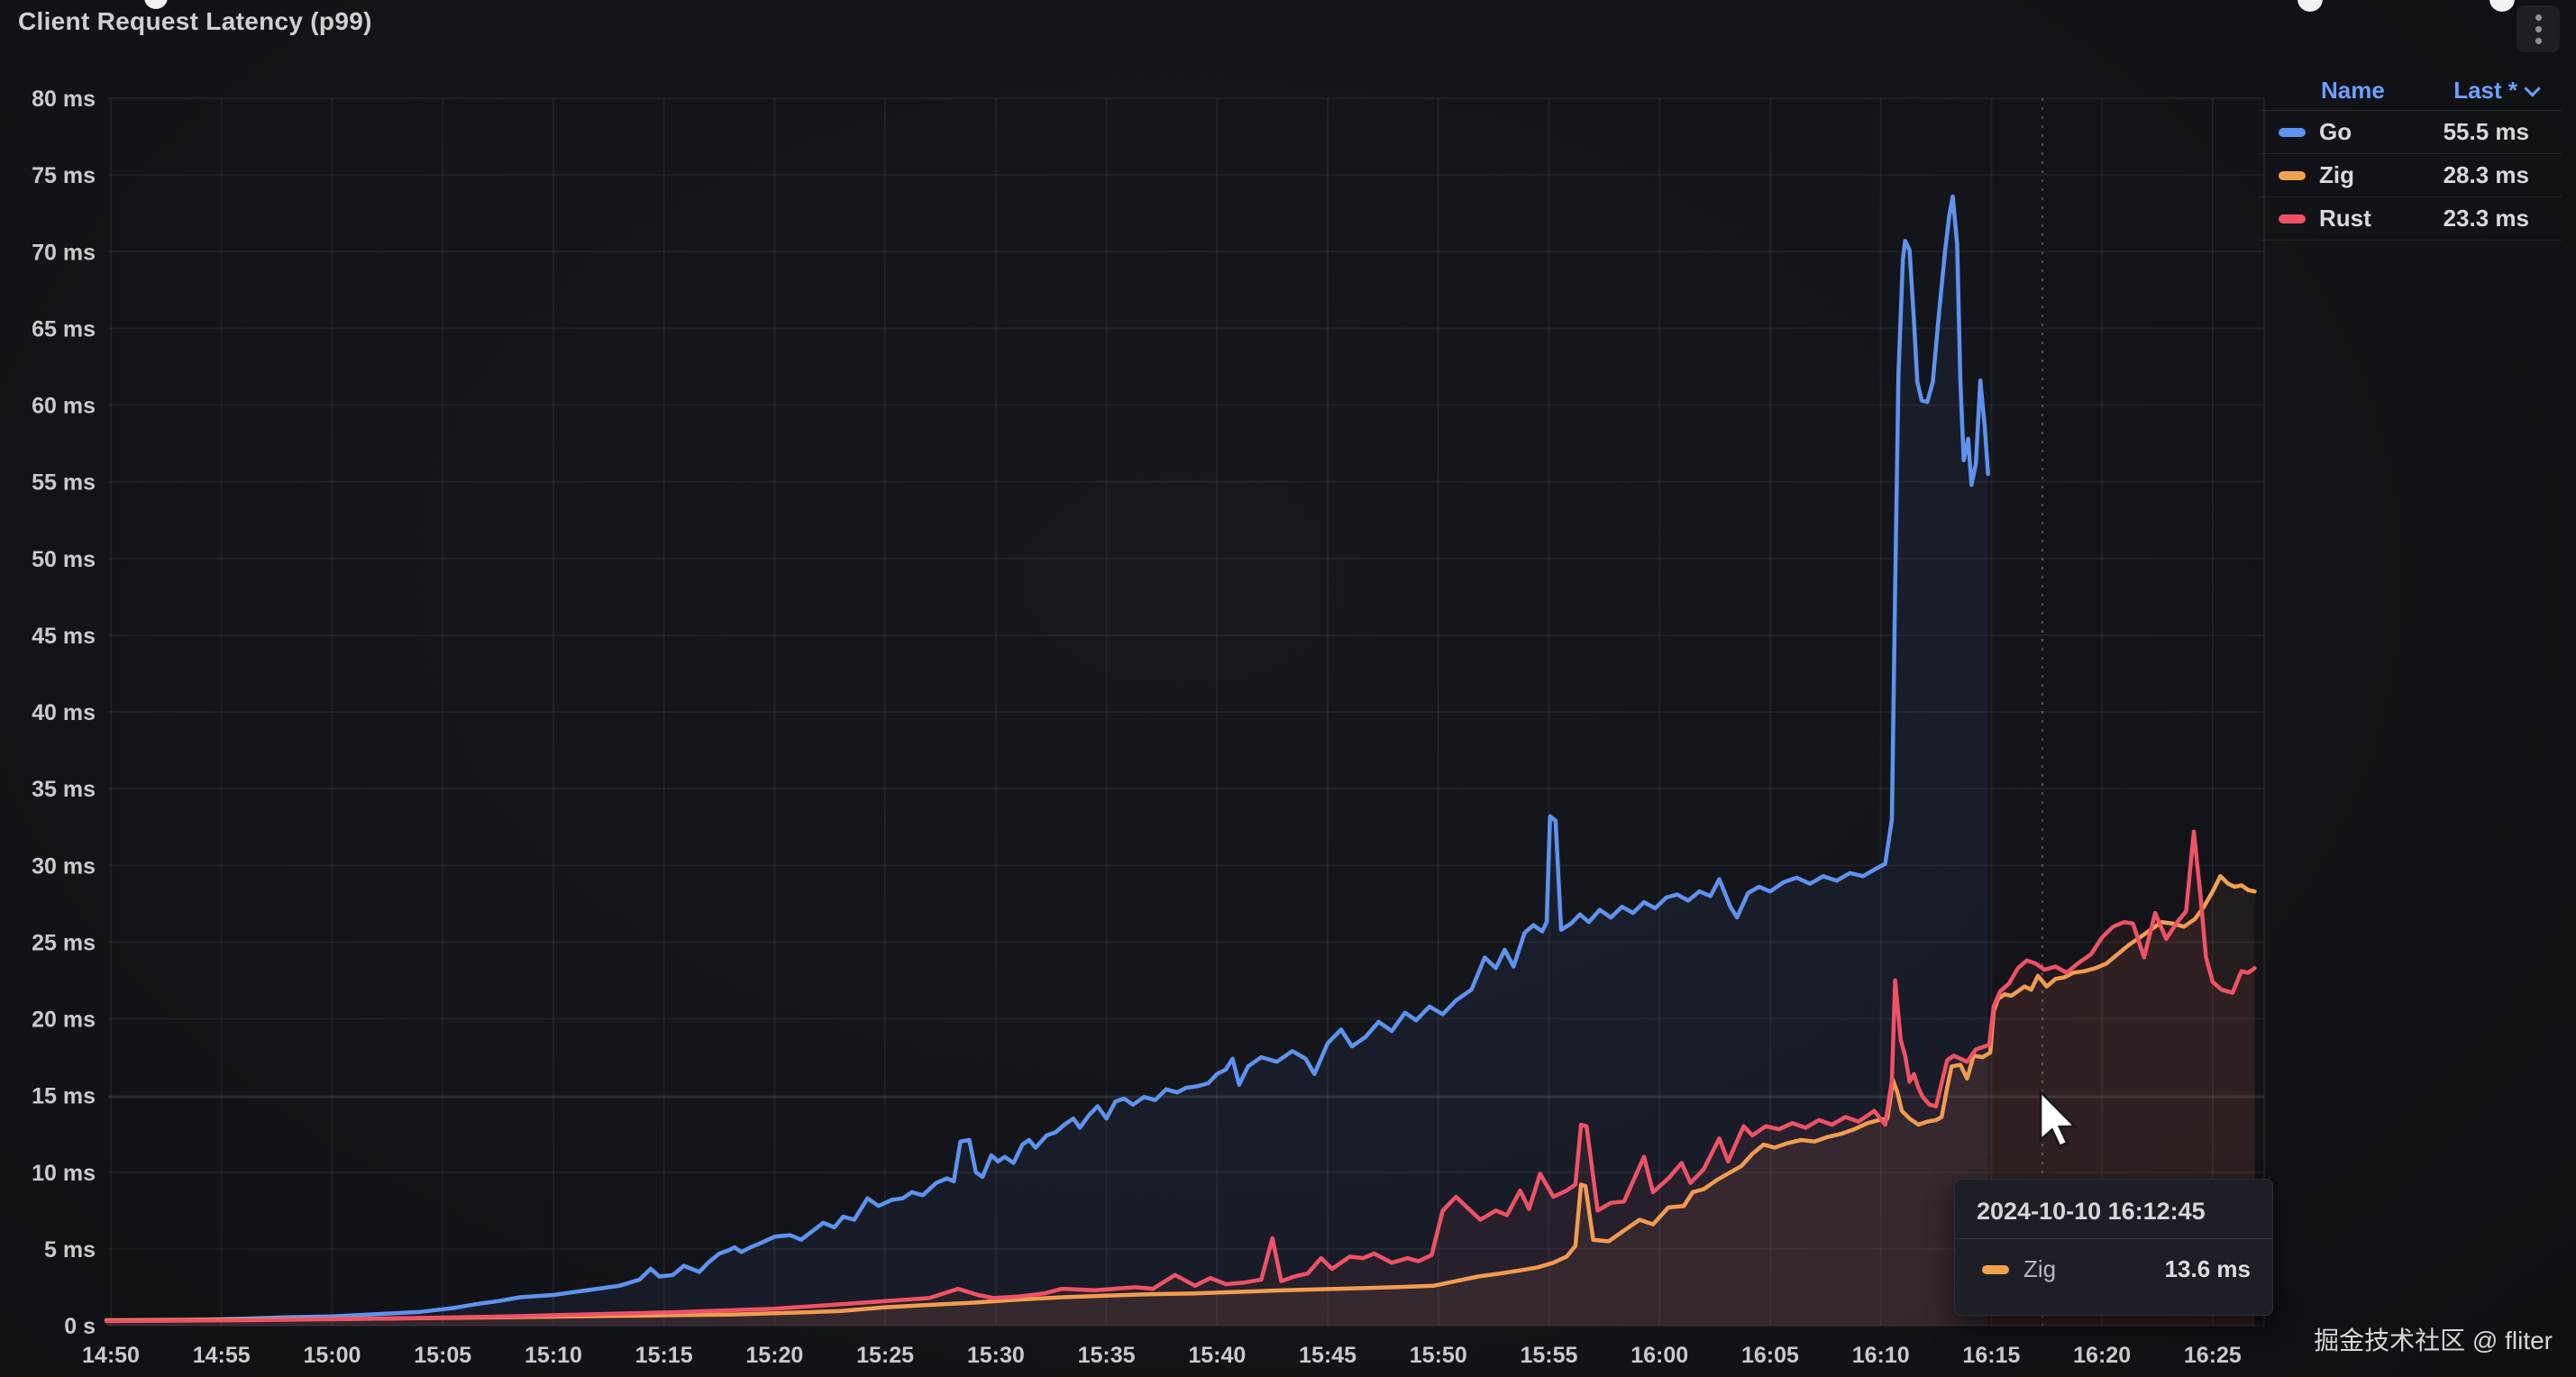 The image size is (2576, 1377). Describe the element at coordinates (64, 406) in the screenshot. I see `y-axis-label: 60 ms` at that location.